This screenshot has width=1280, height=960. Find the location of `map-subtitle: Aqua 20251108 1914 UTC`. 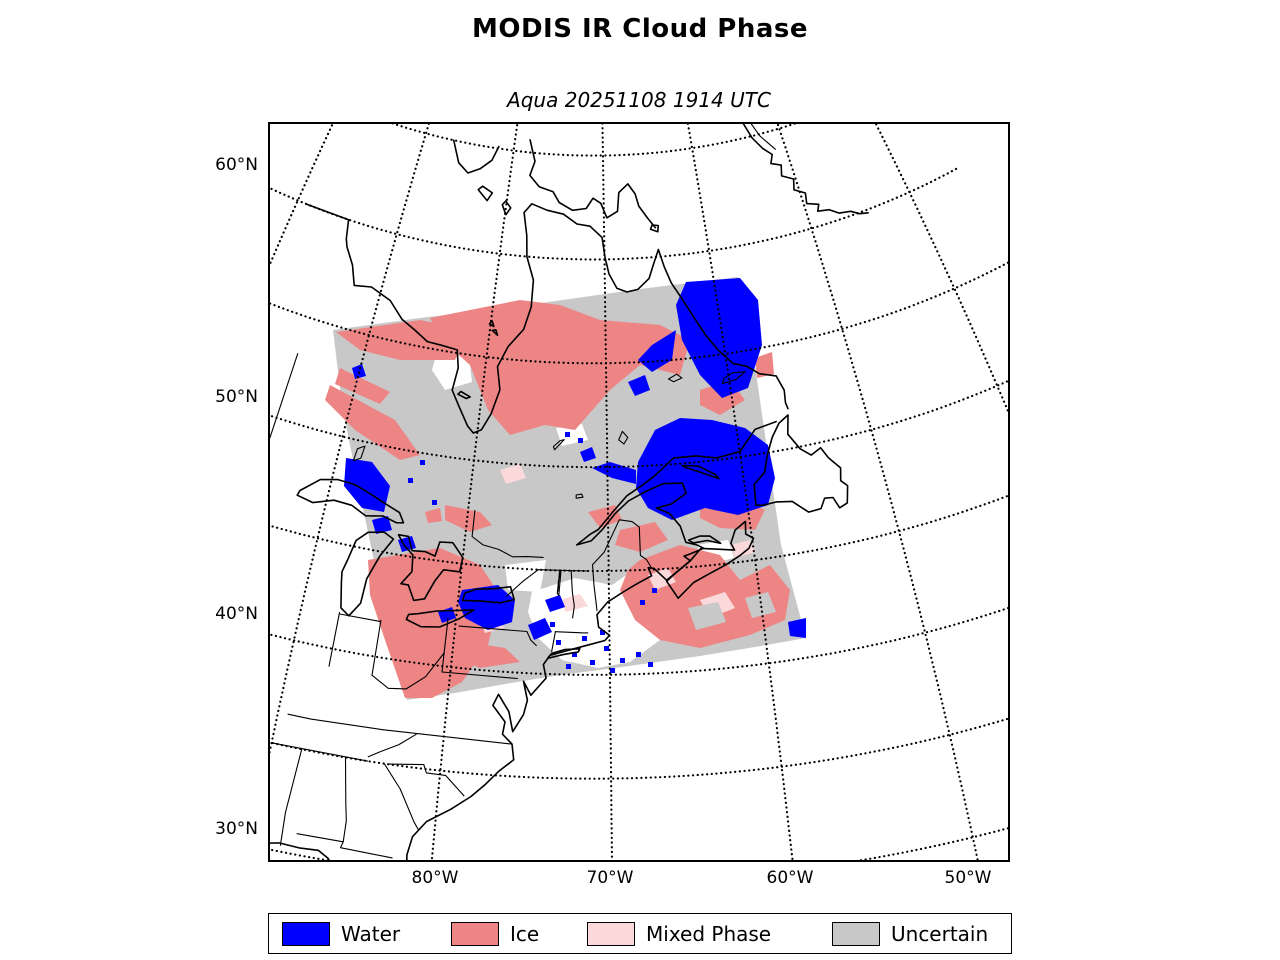

map-subtitle: Aqua 20251108 1914 UTC is located at coordinates (639, 100).